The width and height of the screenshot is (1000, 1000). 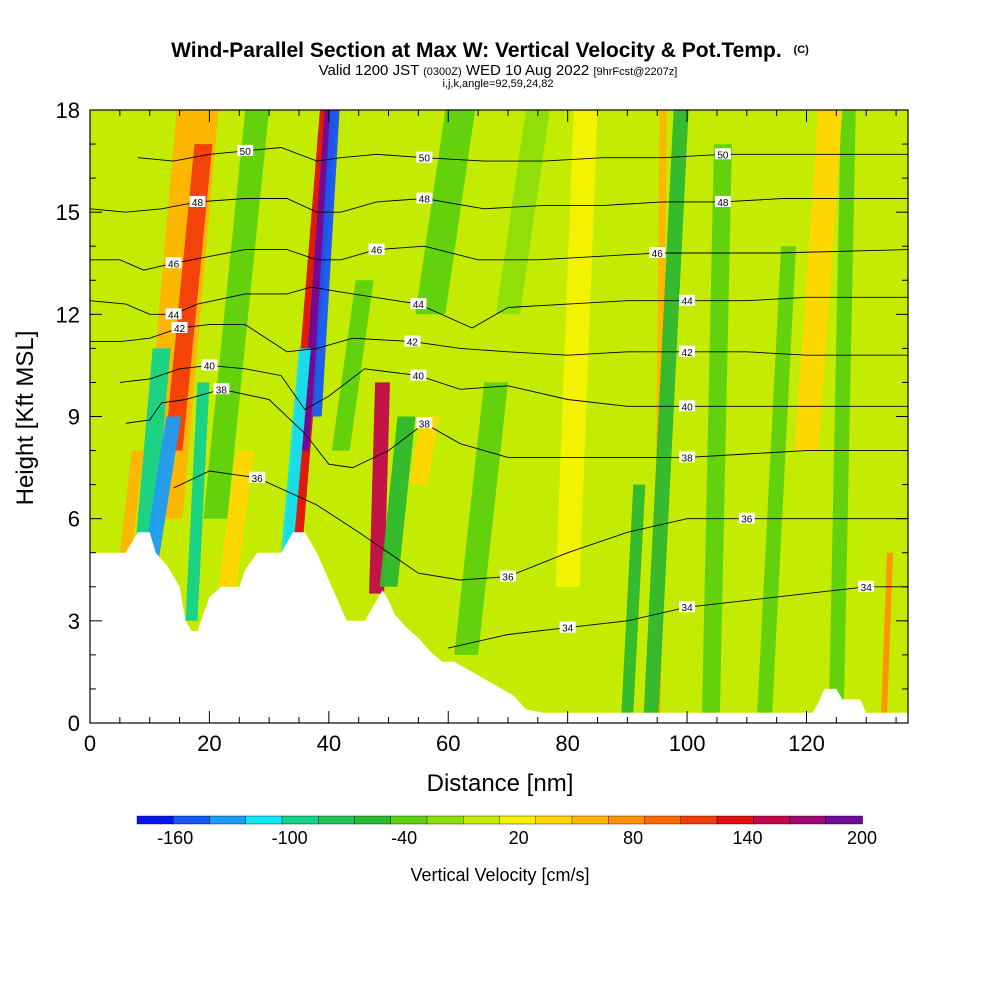 I want to click on colorbar-tick-label: 20, so click(x=519, y=838).